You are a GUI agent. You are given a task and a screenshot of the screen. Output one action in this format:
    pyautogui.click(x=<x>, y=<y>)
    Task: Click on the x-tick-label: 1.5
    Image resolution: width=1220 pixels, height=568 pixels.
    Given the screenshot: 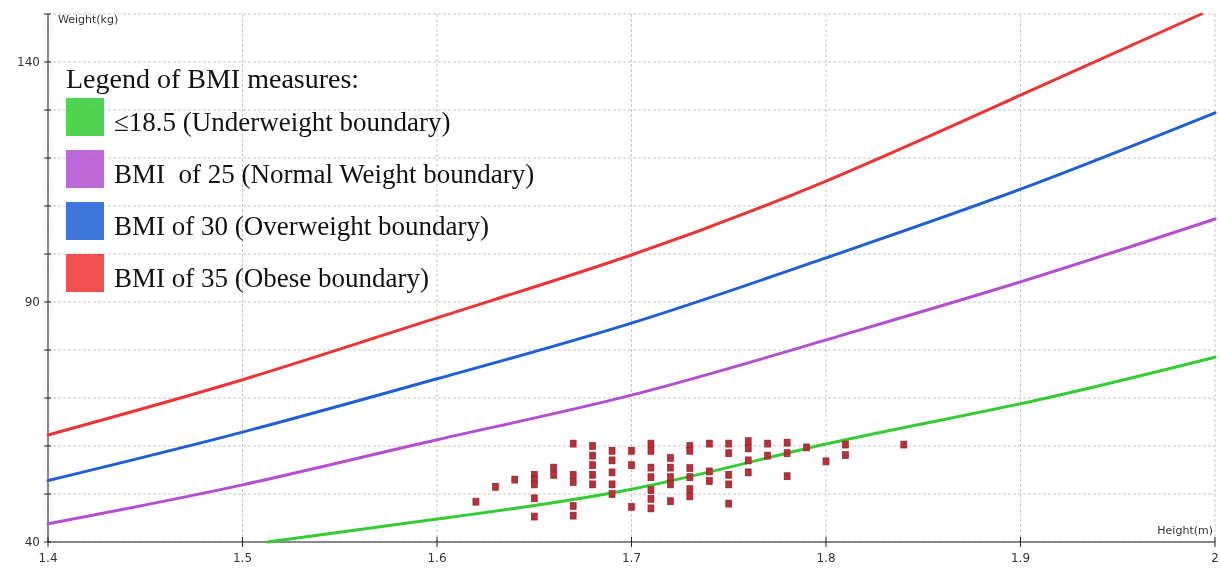 What is the action you would take?
    pyautogui.click(x=242, y=558)
    